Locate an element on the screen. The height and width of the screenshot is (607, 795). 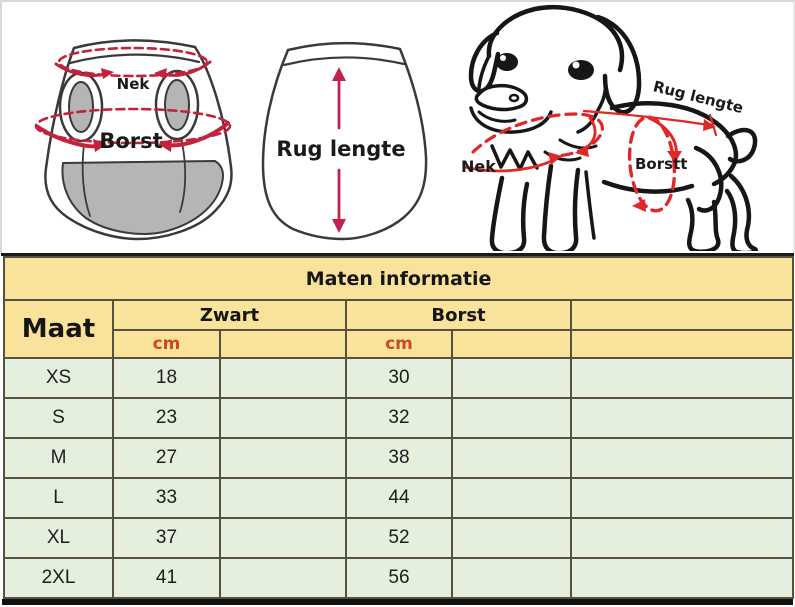
garment-front-belly-panel is located at coordinates (142, 197).